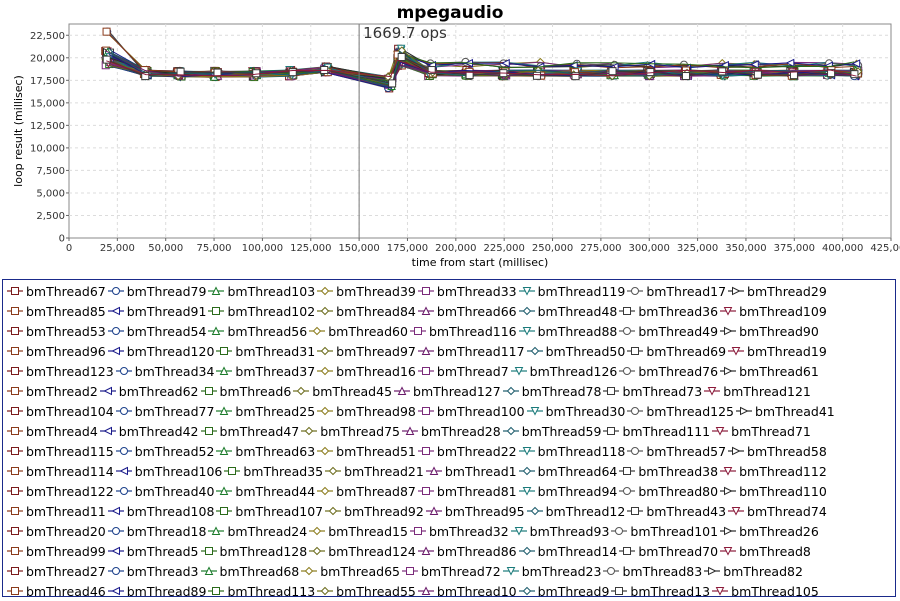  What do you see at coordinates (676, 451) in the screenshot?
I see `legend-item: bmThread57` at bounding box center [676, 451].